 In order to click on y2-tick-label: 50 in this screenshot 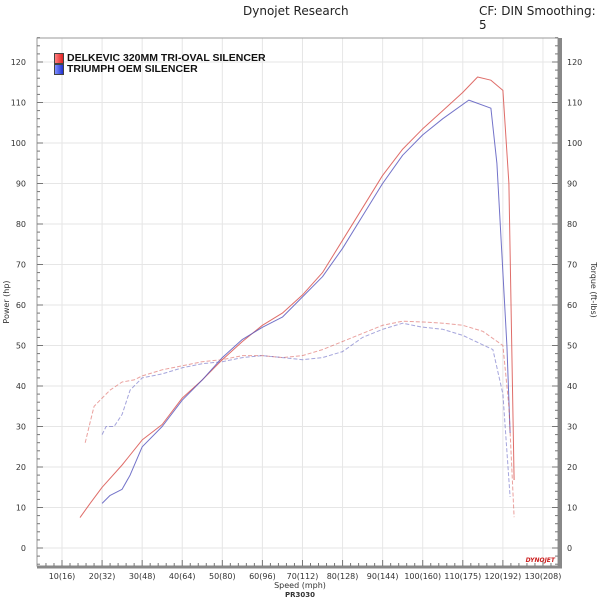, I will do `click(572, 346)`.